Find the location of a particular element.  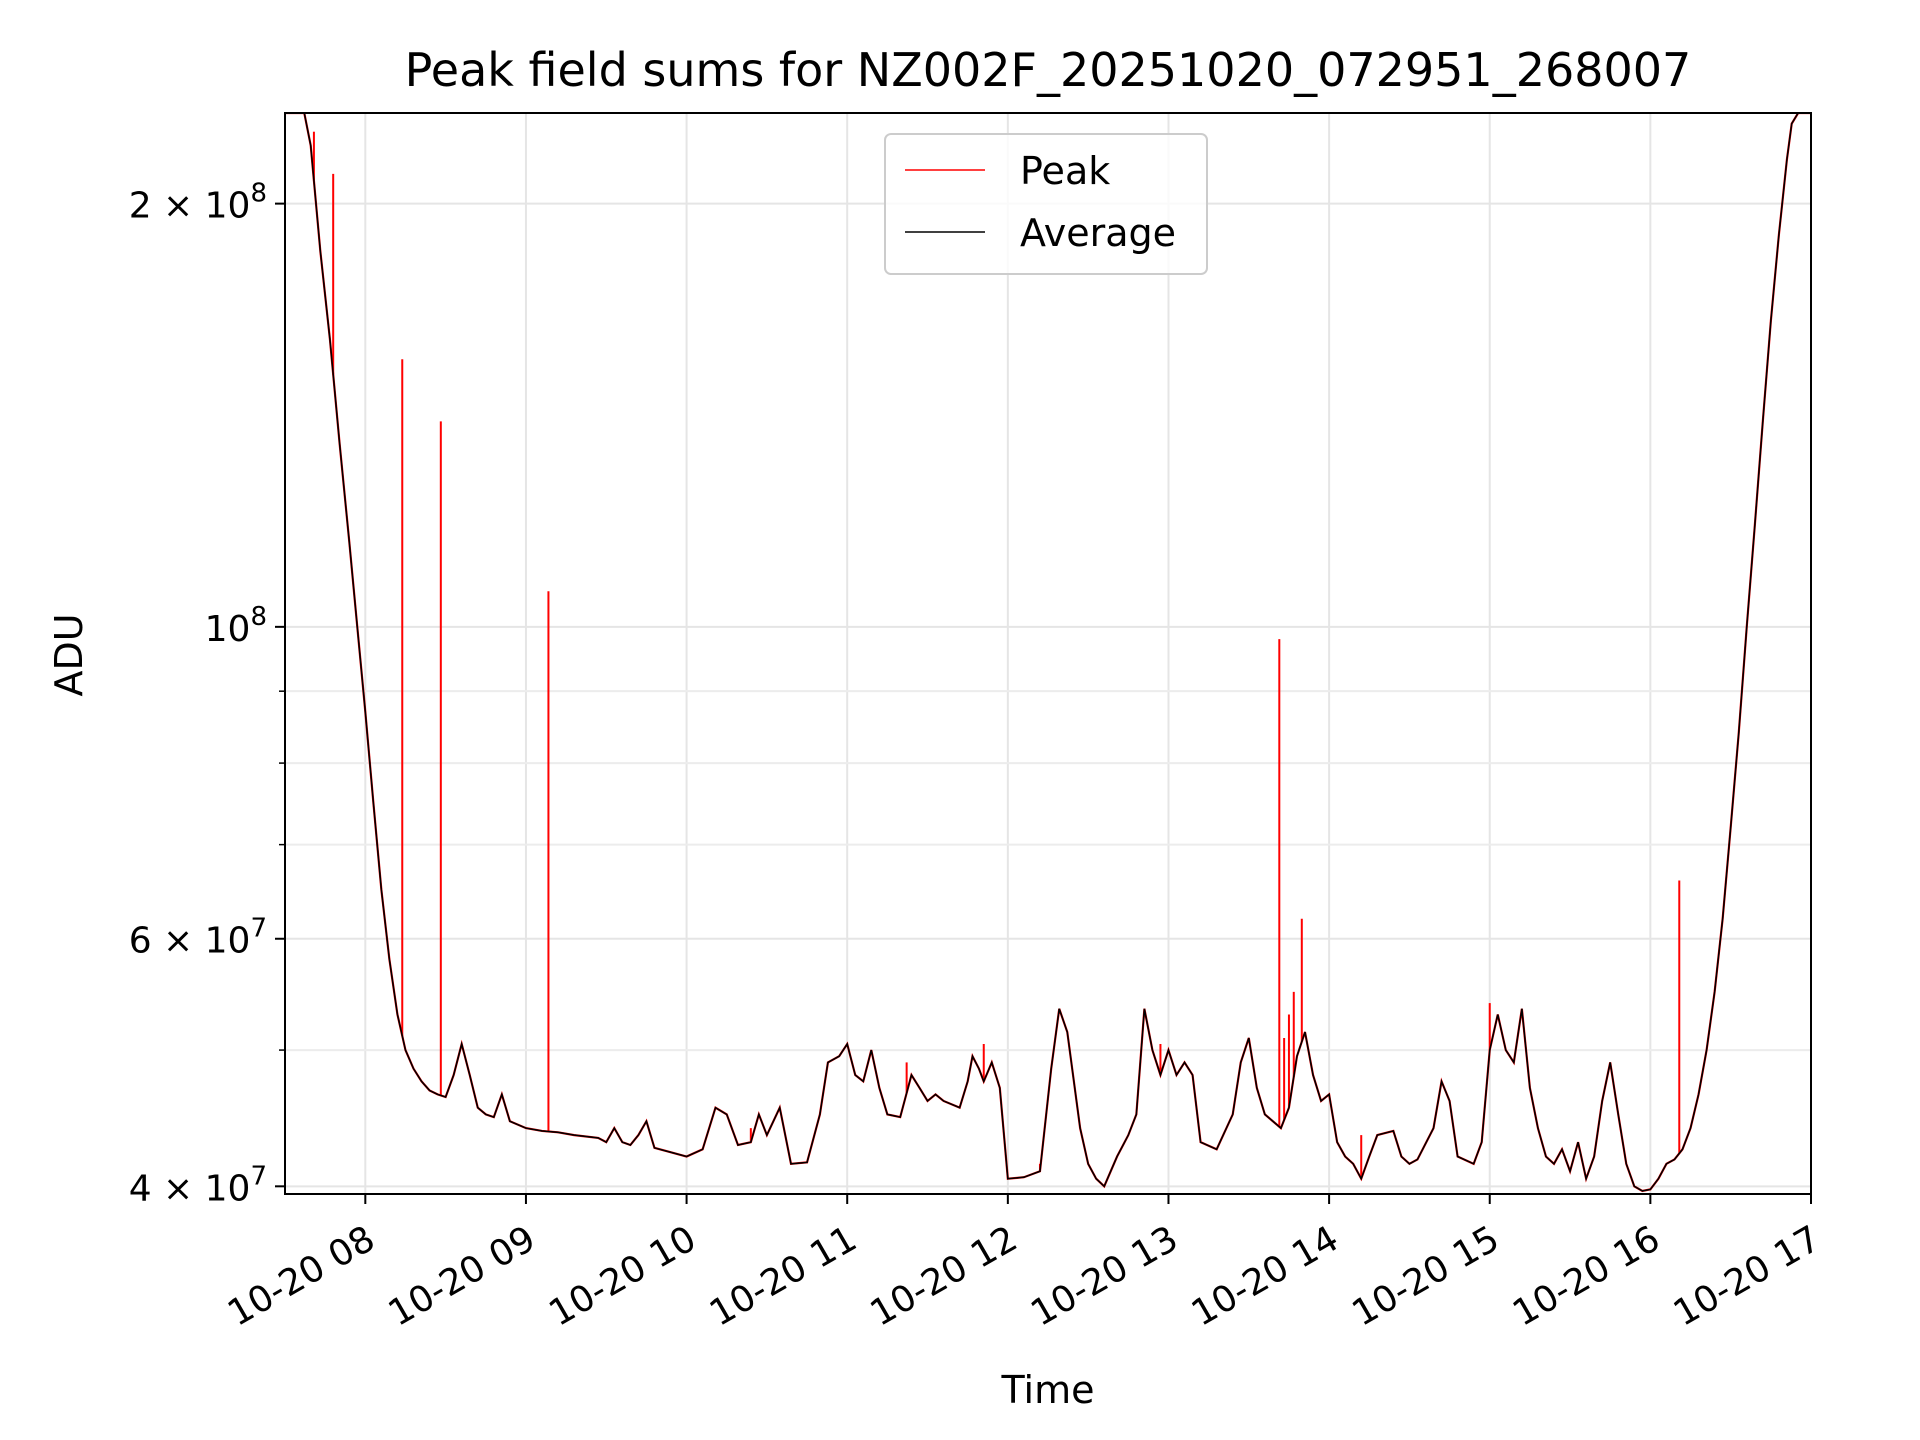

legend: Peak Average is located at coordinates (1046, 204).